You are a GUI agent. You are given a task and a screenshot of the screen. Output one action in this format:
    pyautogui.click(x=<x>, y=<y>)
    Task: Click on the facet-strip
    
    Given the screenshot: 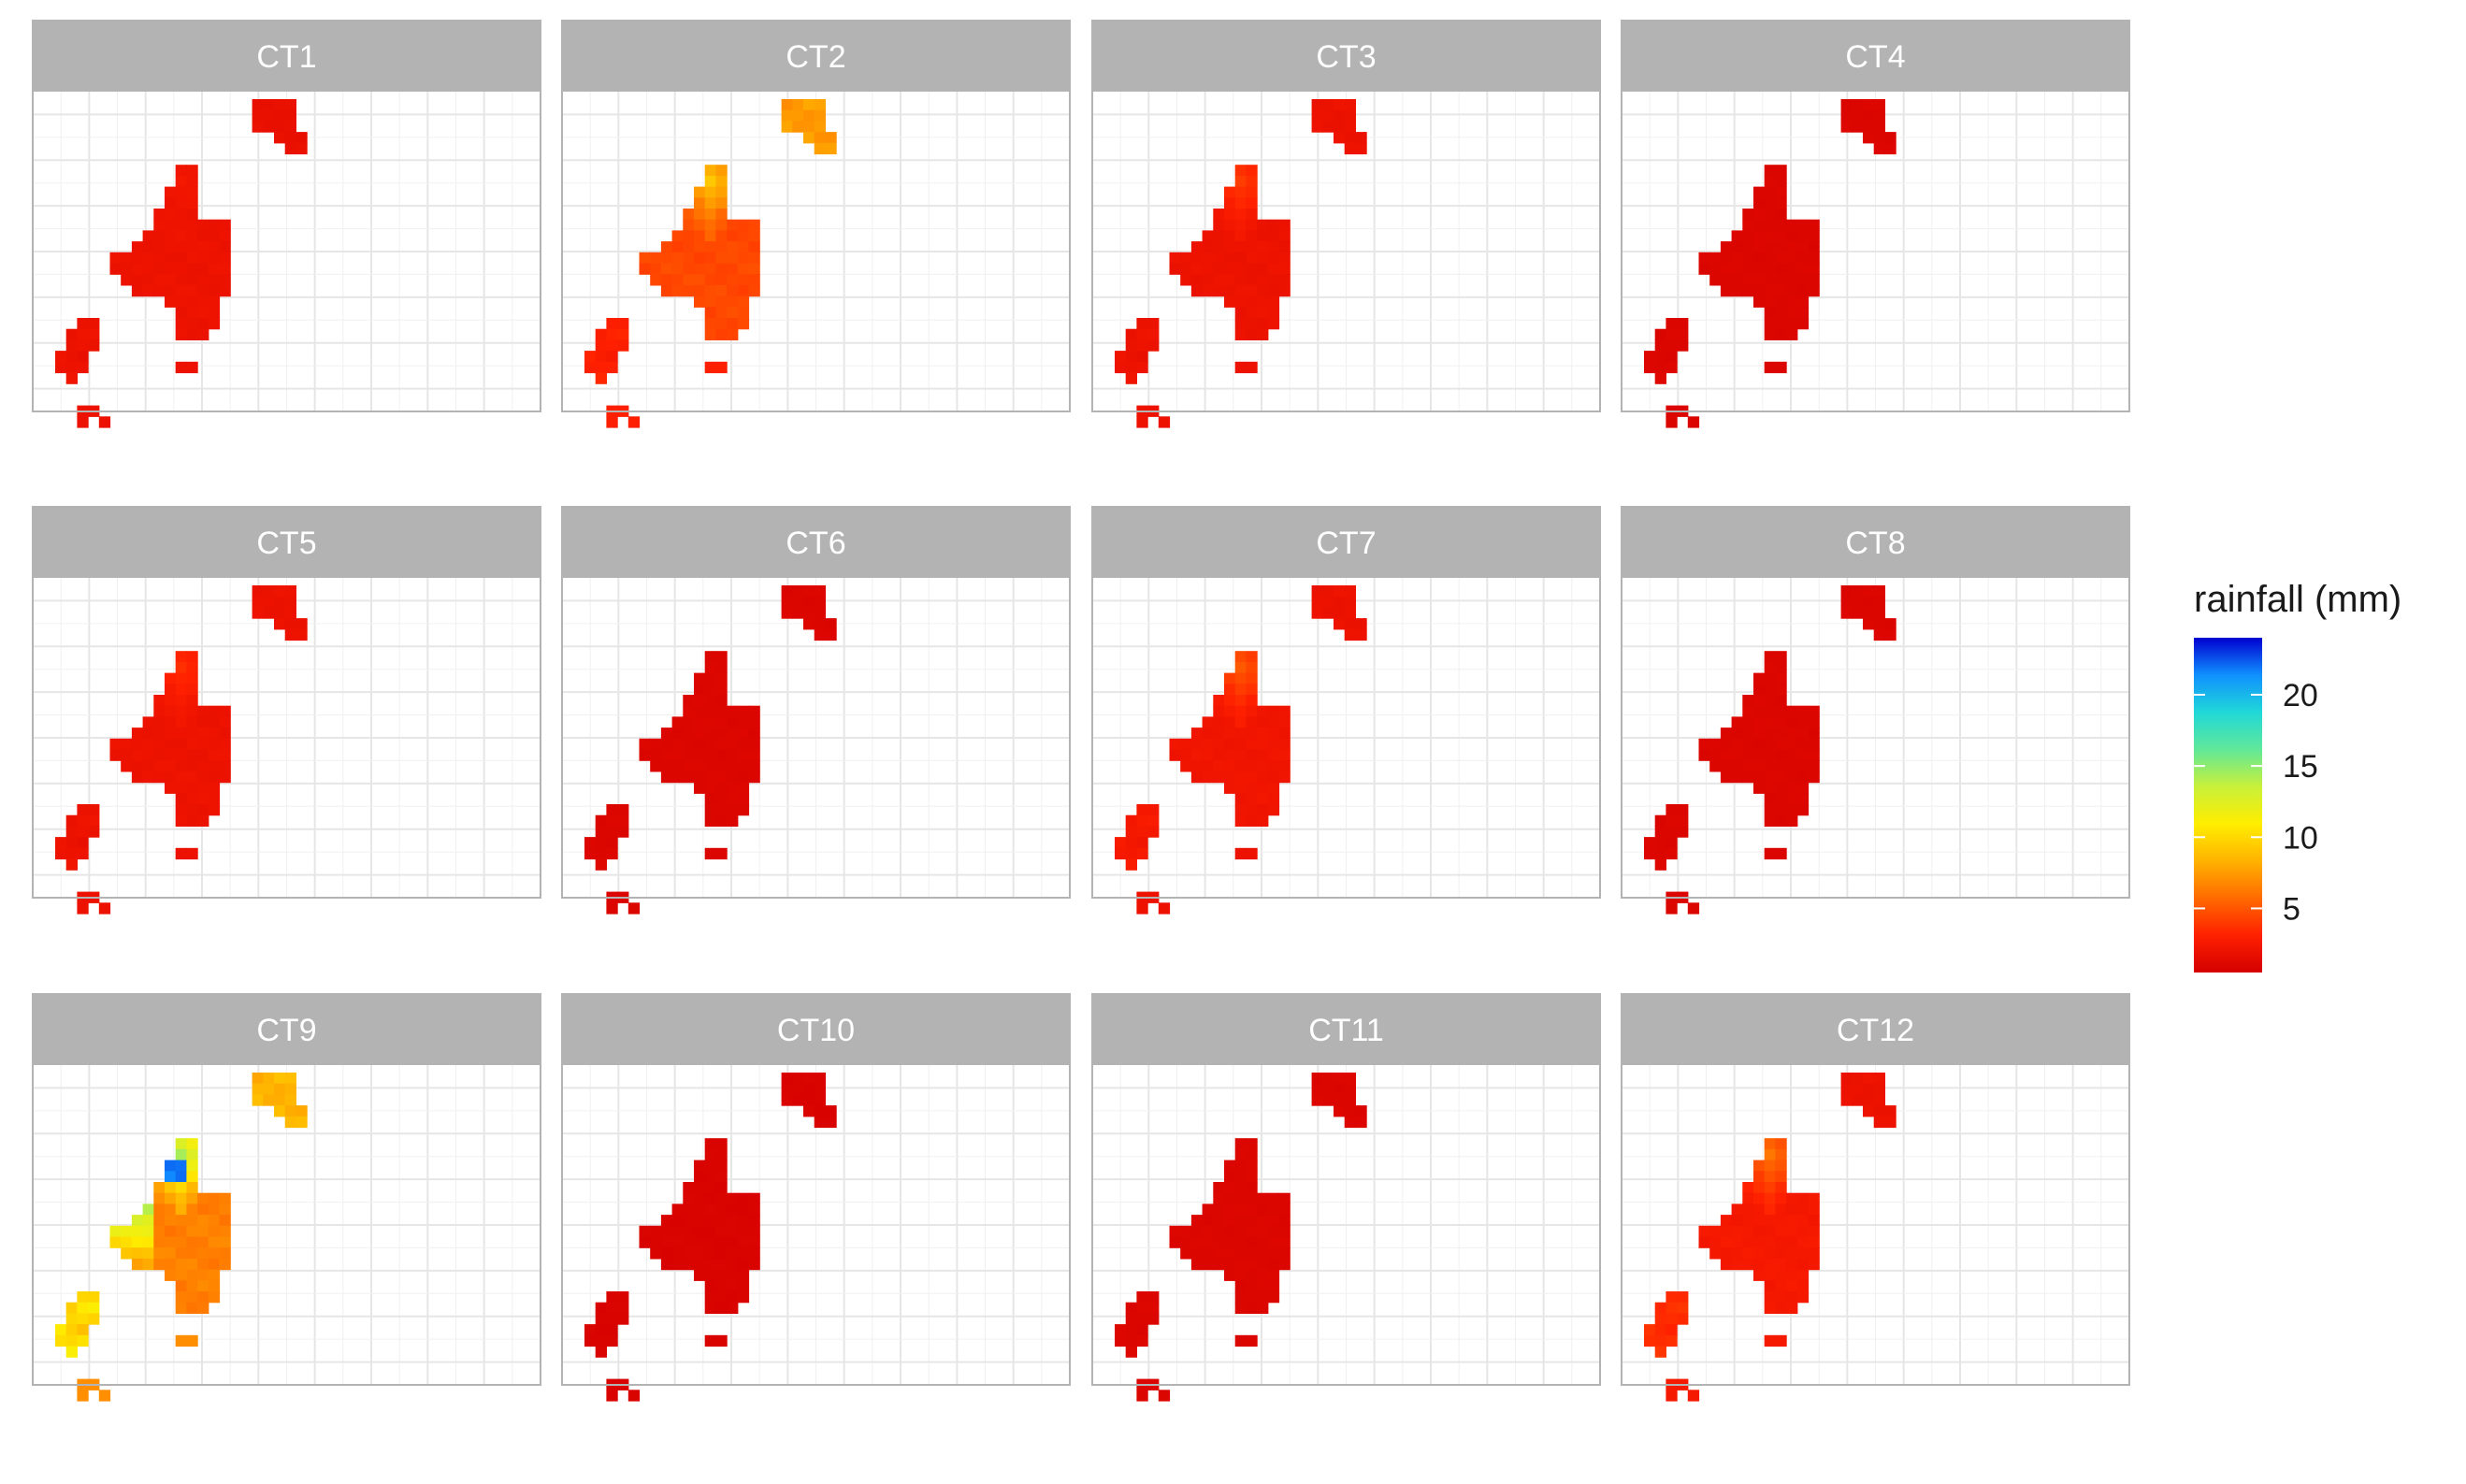 What is the action you would take?
    pyautogui.click(x=1875, y=1030)
    